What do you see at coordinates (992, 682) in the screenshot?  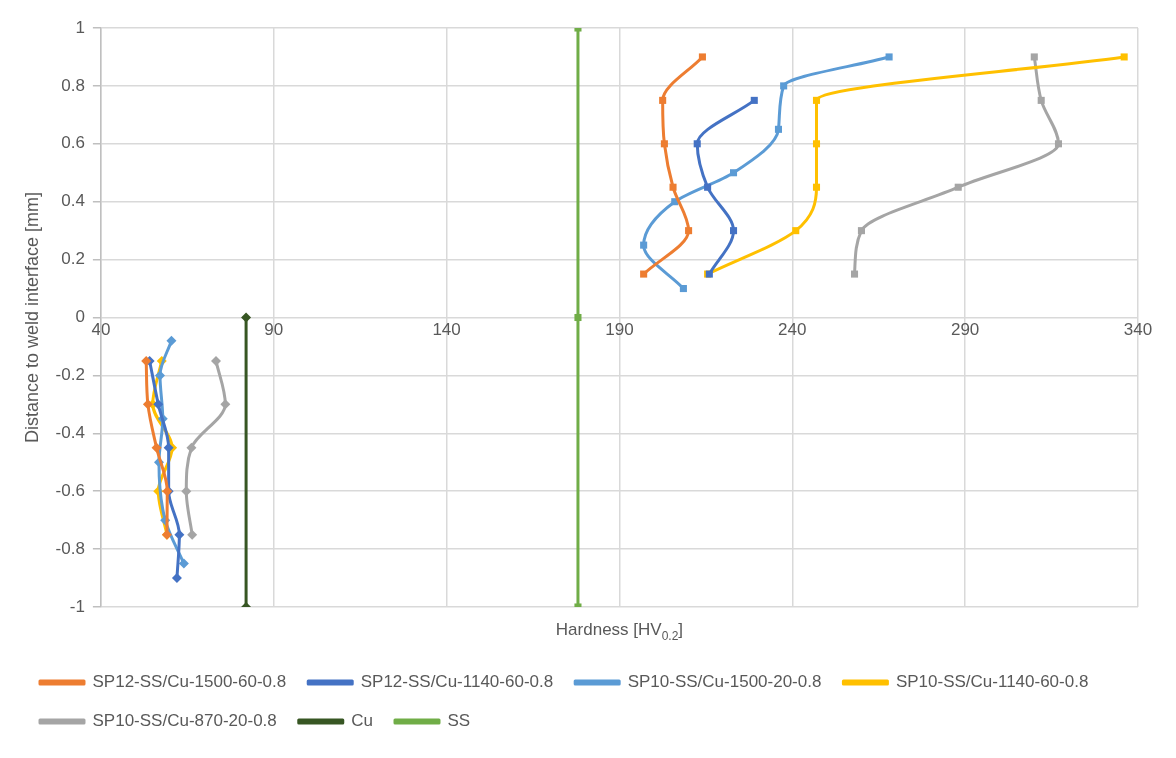 I see `legend-label: SP10-SS/Cu-1140-60-0.8` at bounding box center [992, 682].